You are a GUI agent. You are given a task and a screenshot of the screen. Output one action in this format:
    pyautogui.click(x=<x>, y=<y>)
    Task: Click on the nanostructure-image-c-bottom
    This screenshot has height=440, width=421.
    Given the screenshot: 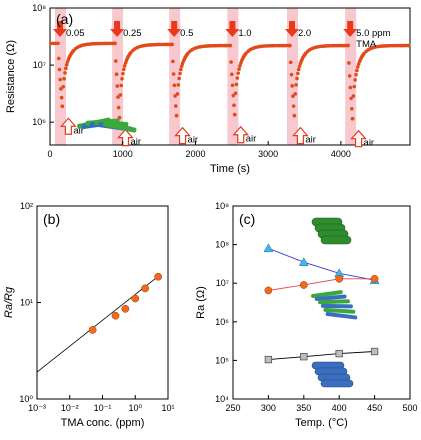 What is the action you would take?
    pyautogui.click(x=332, y=374)
    